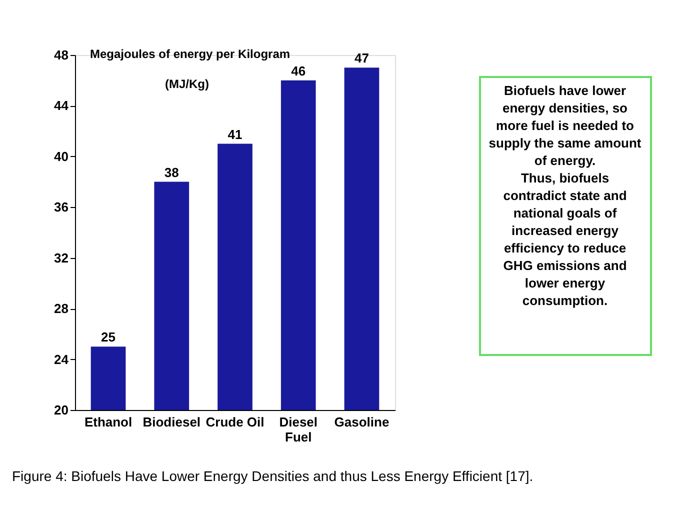  Describe the element at coordinates (298, 429) in the screenshot. I see `x-tick-label: Diesel Fuel` at that location.